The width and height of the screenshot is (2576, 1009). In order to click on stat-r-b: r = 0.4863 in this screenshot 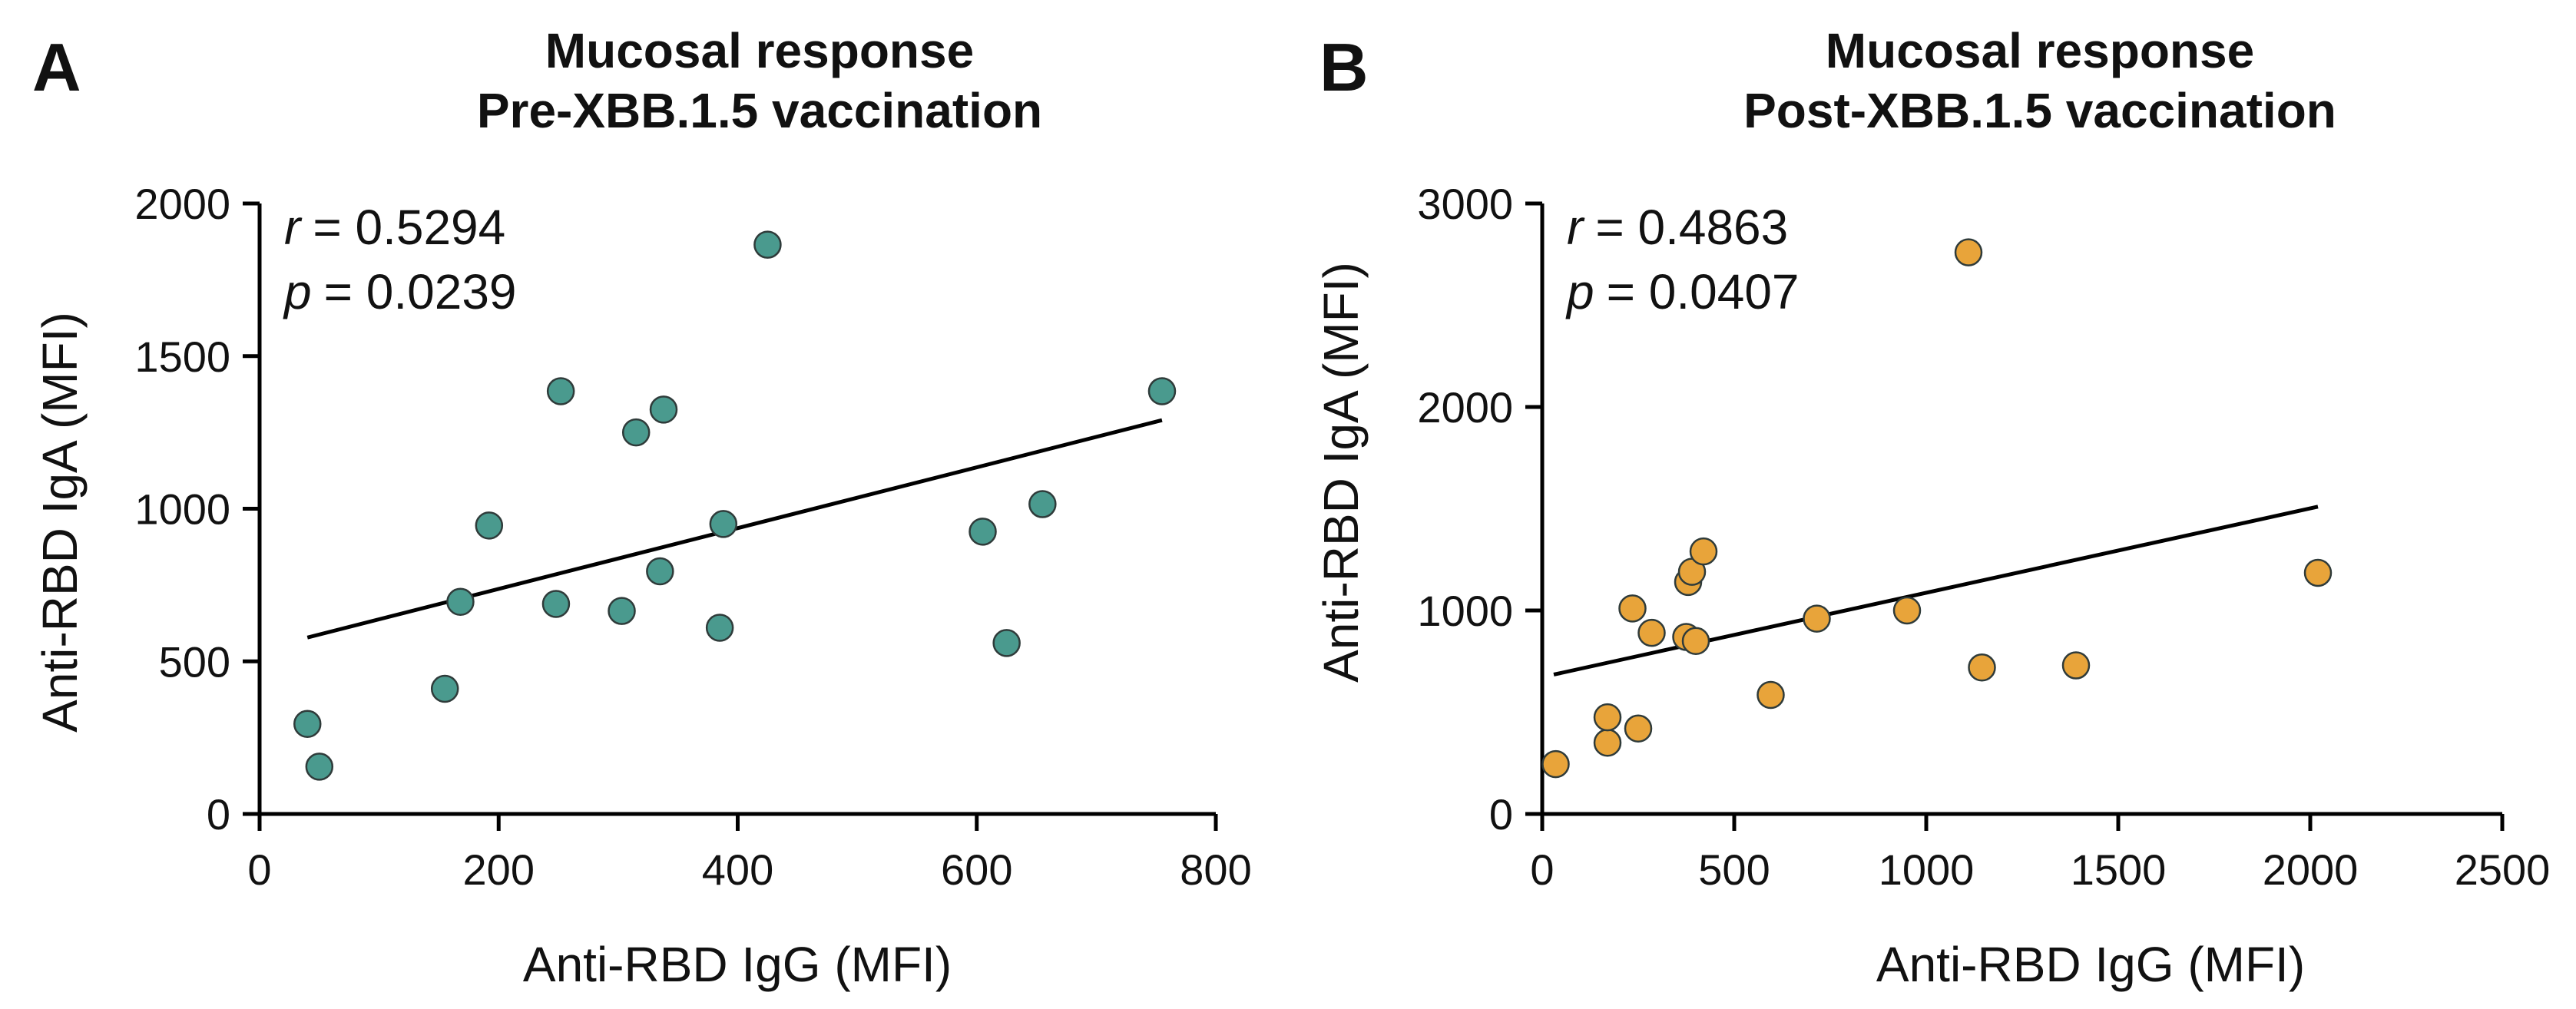, I will do `click(1677, 227)`.